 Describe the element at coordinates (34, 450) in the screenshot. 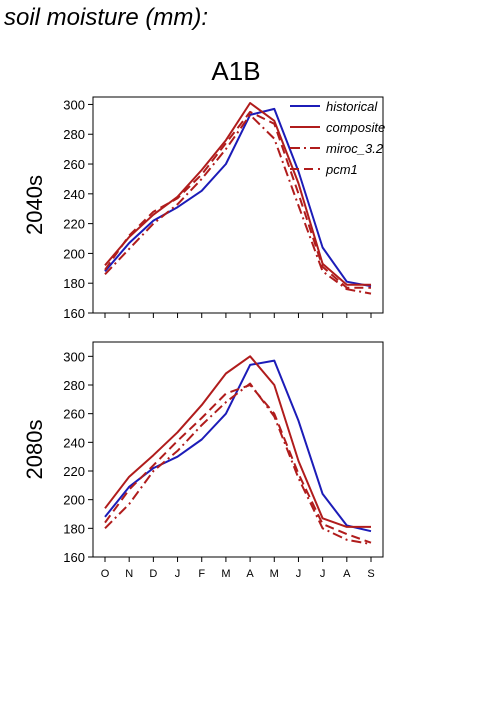

I see `y-axis-label: 2080s` at that location.